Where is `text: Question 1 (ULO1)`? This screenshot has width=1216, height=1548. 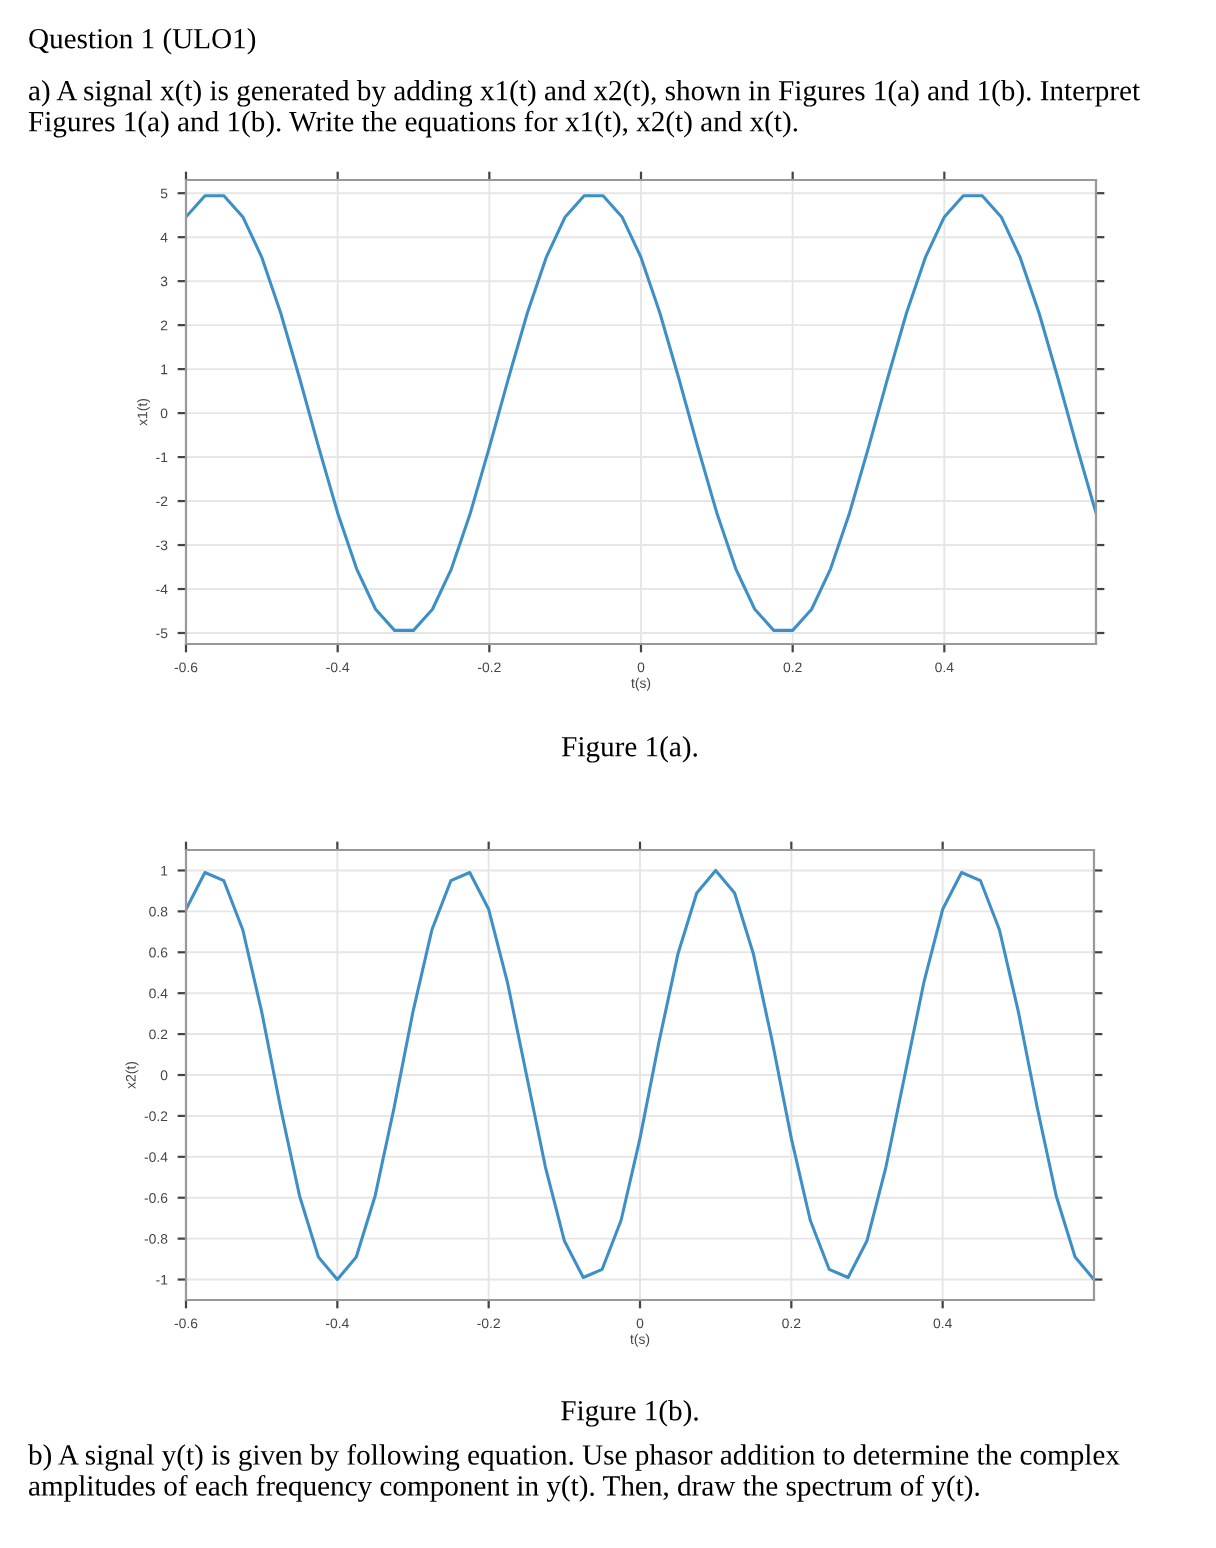
text: Question 1 (ULO1) is located at coordinates (142, 41).